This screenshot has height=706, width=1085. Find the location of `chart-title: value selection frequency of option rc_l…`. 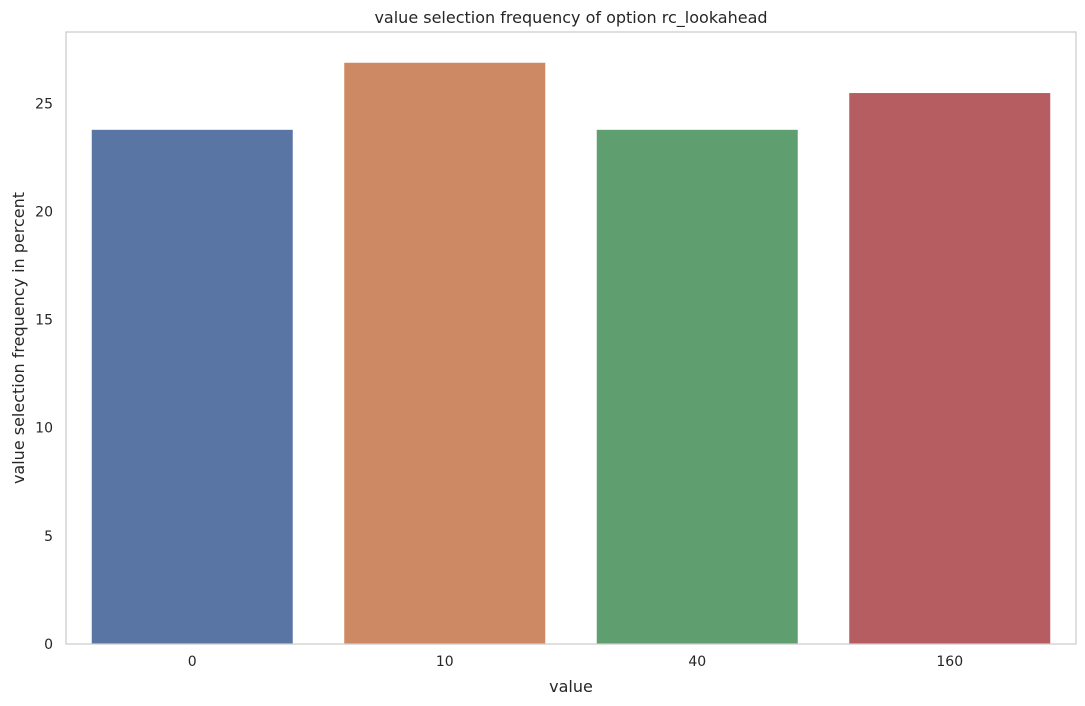

chart-title: value selection frequency of option rc_l… is located at coordinates (570, 18).